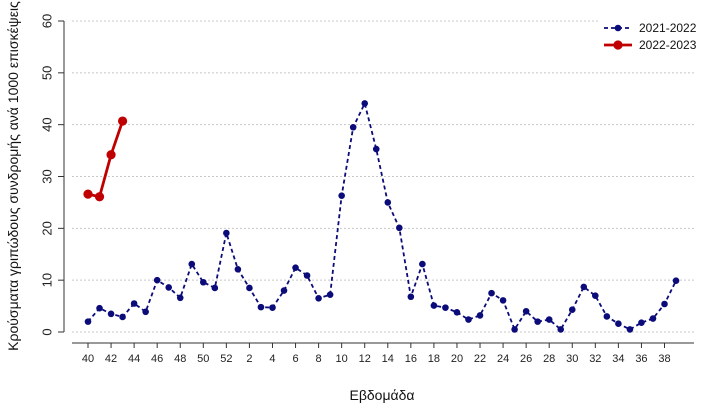 This screenshot has height=413, width=720. What do you see at coordinates (549, 359) in the screenshot?
I see `x-tick-label: 28` at bounding box center [549, 359].